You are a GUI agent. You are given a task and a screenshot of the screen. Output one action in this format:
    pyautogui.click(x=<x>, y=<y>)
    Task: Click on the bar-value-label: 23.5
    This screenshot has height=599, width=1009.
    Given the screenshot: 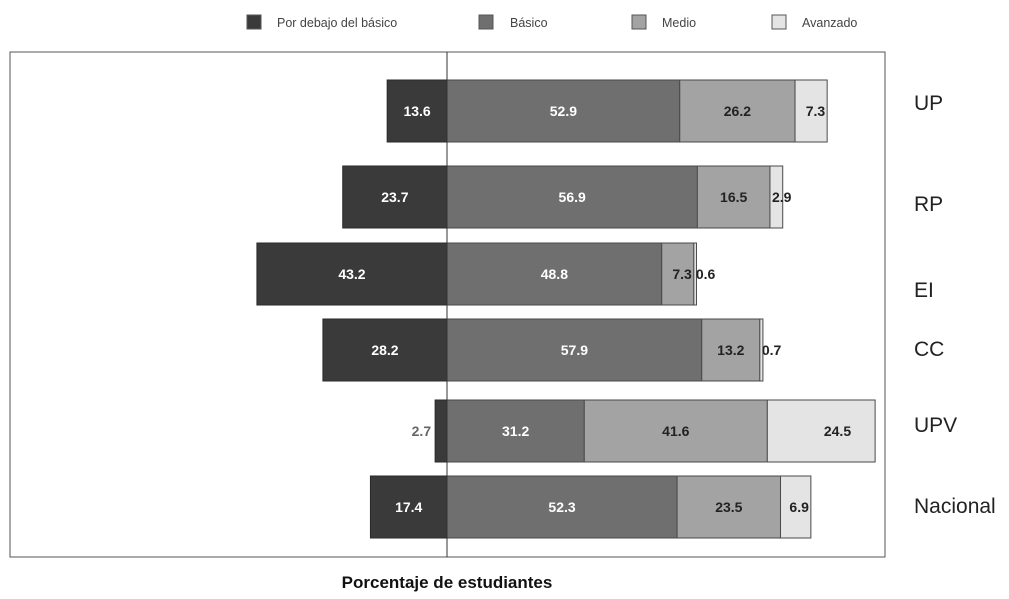 What is the action you would take?
    pyautogui.click(x=728, y=507)
    